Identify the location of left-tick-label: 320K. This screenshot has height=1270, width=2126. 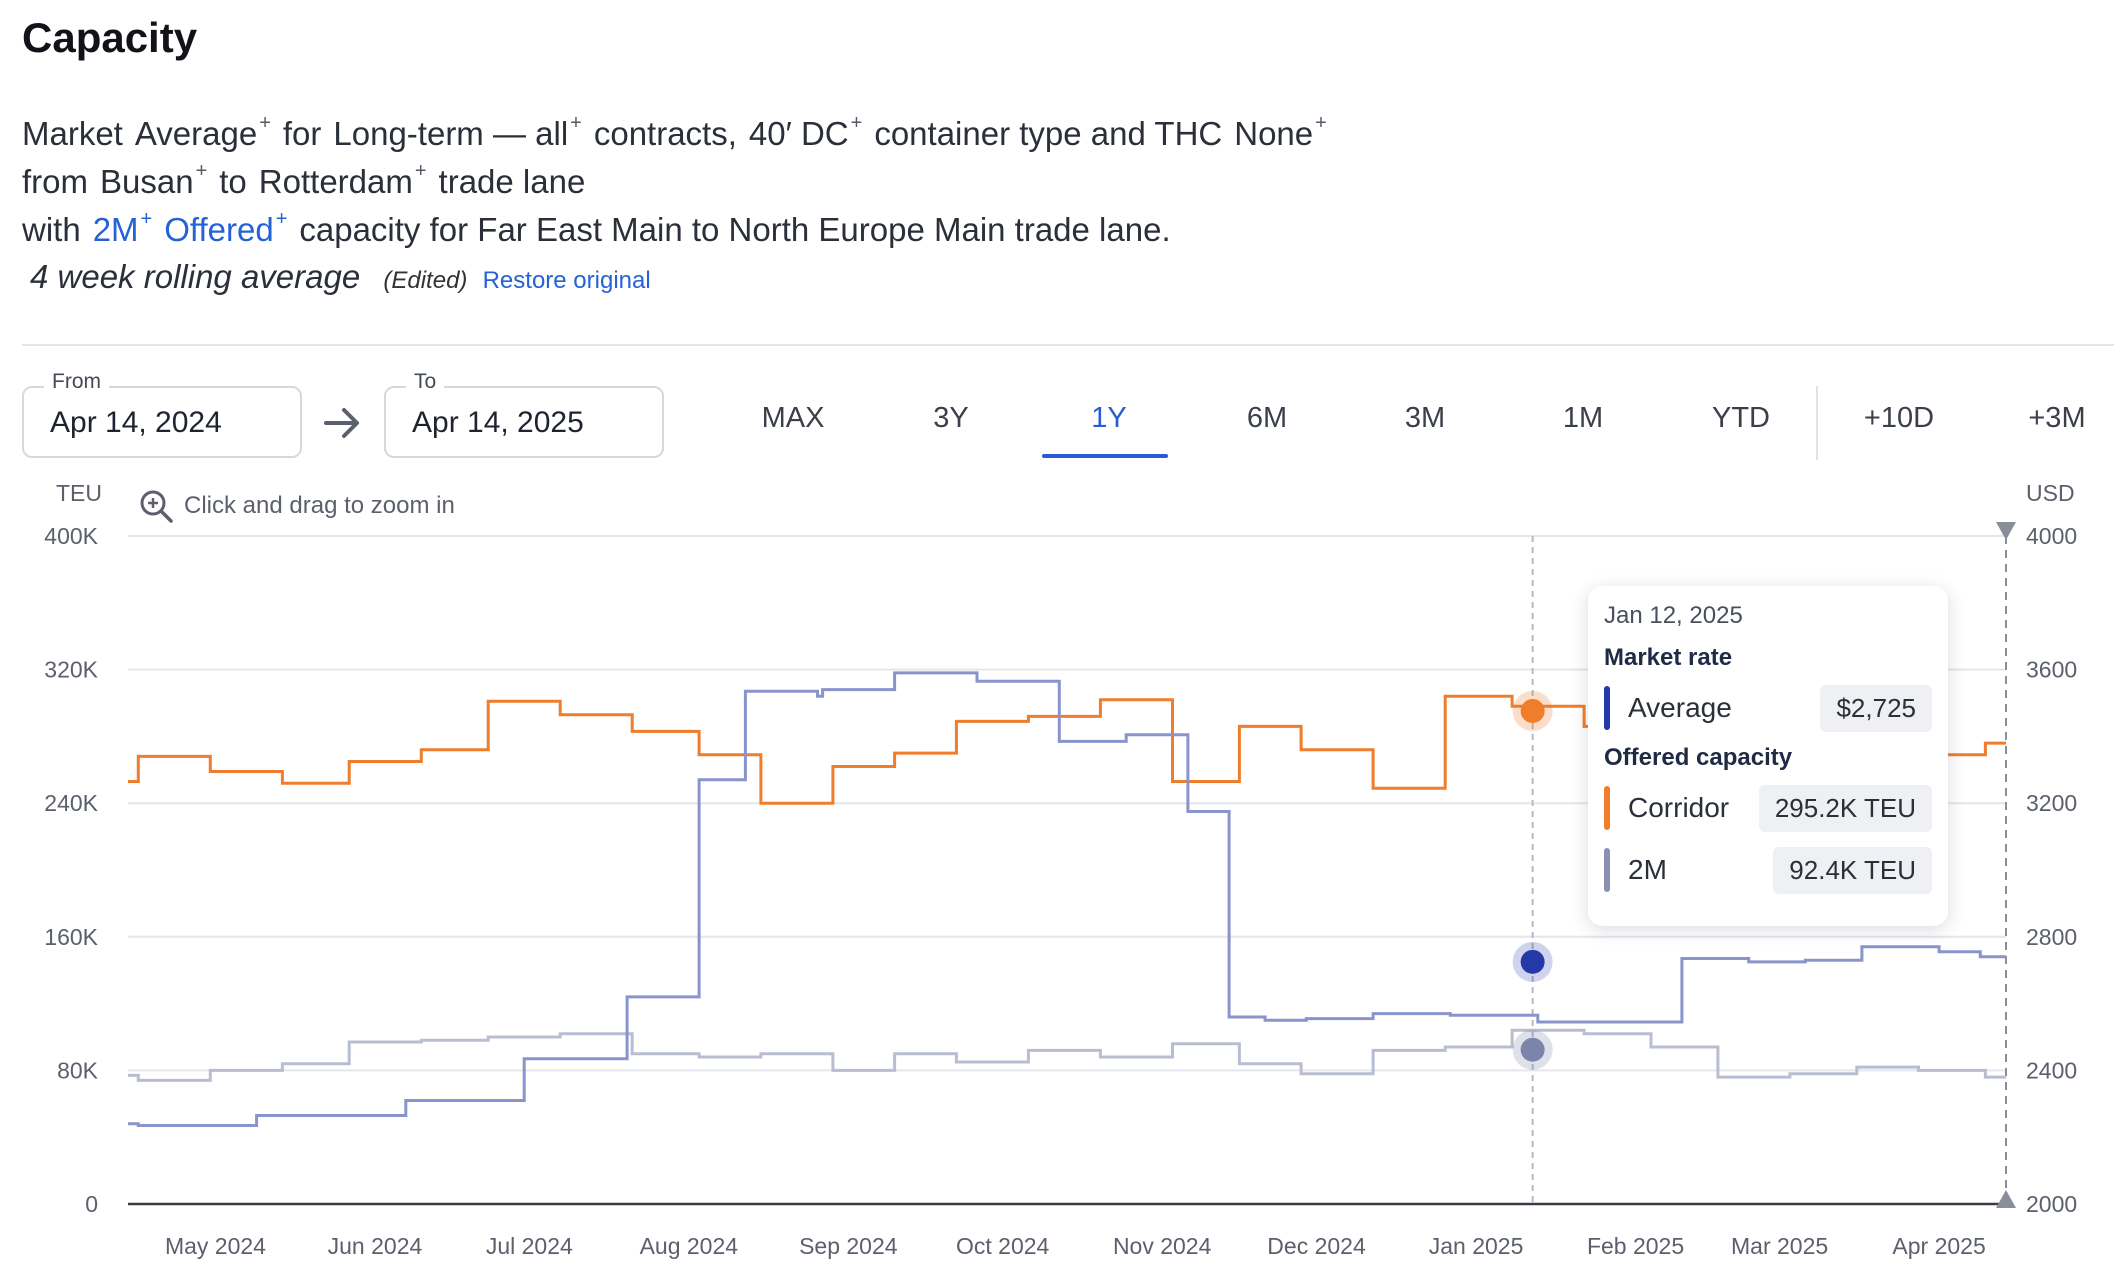
(71, 670).